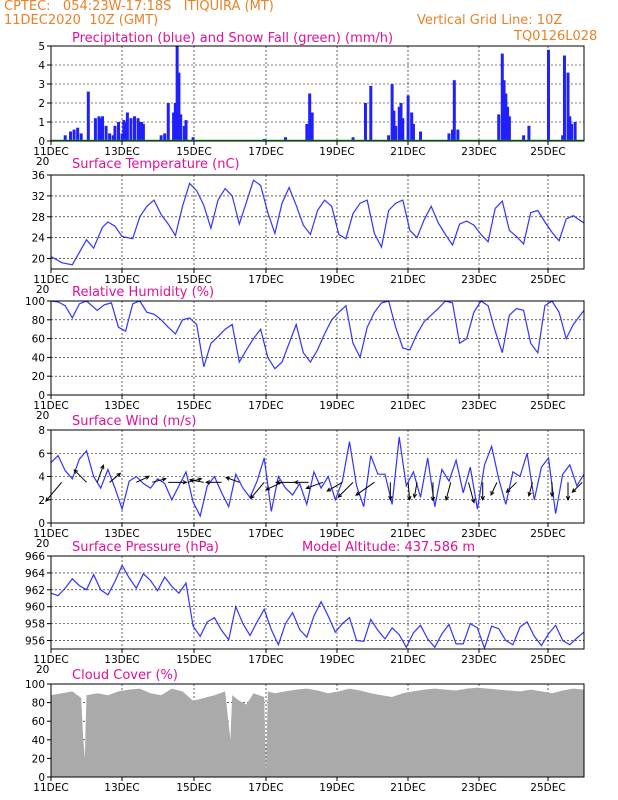  Describe the element at coordinates (265, 660) in the screenshot. I see `x-tick-label: 17DEC` at that location.